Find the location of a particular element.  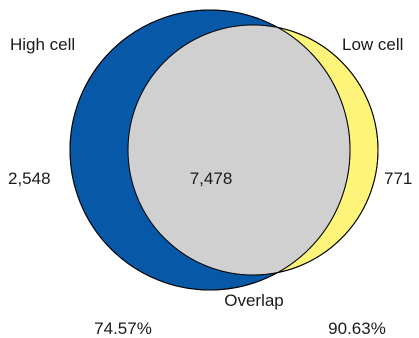

overlap-count: 7,478 is located at coordinates (211, 178).